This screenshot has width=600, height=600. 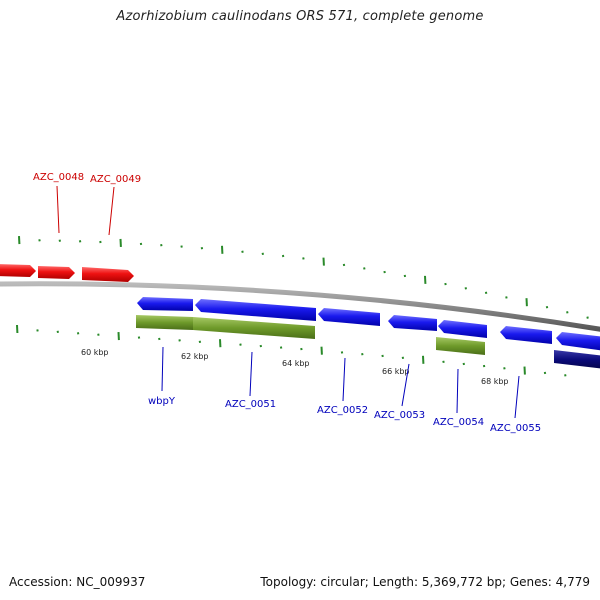 I want to click on kbp-label-64: 64 kbp, so click(x=296, y=363).